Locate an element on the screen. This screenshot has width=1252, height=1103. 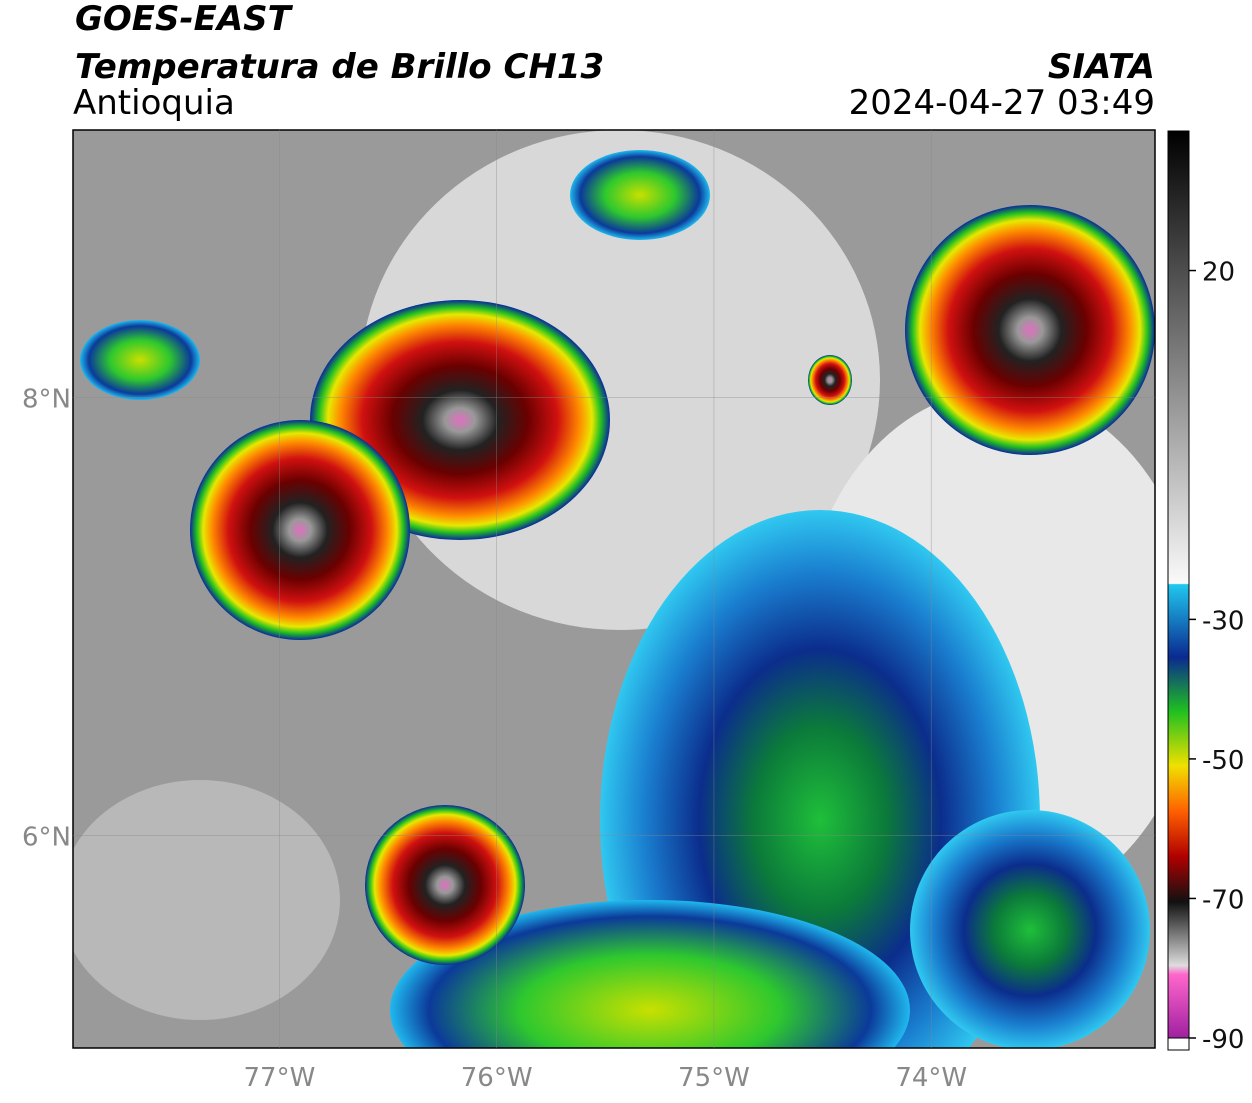
colorbar-label: -30 is located at coordinates (1223, 621).